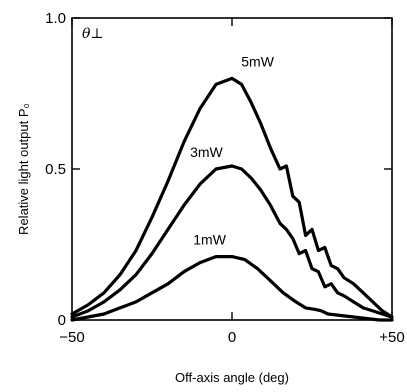 The image size is (407, 392). What do you see at coordinates (55, 169) in the screenshot?
I see `y-tick-label-1: 0.5` at bounding box center [55, 169].